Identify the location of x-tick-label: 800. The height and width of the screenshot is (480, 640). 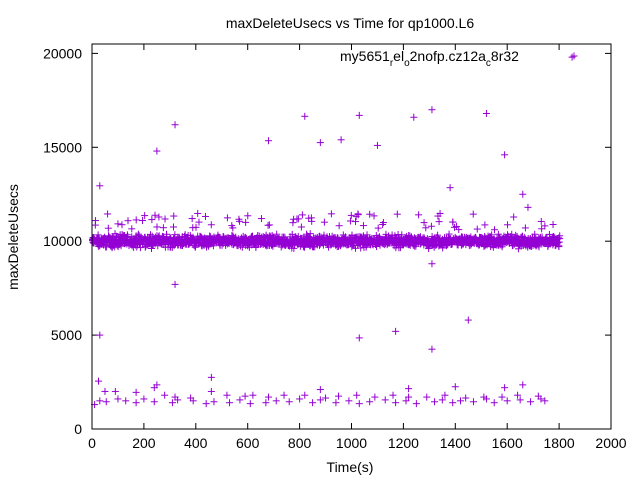
(300, 443).